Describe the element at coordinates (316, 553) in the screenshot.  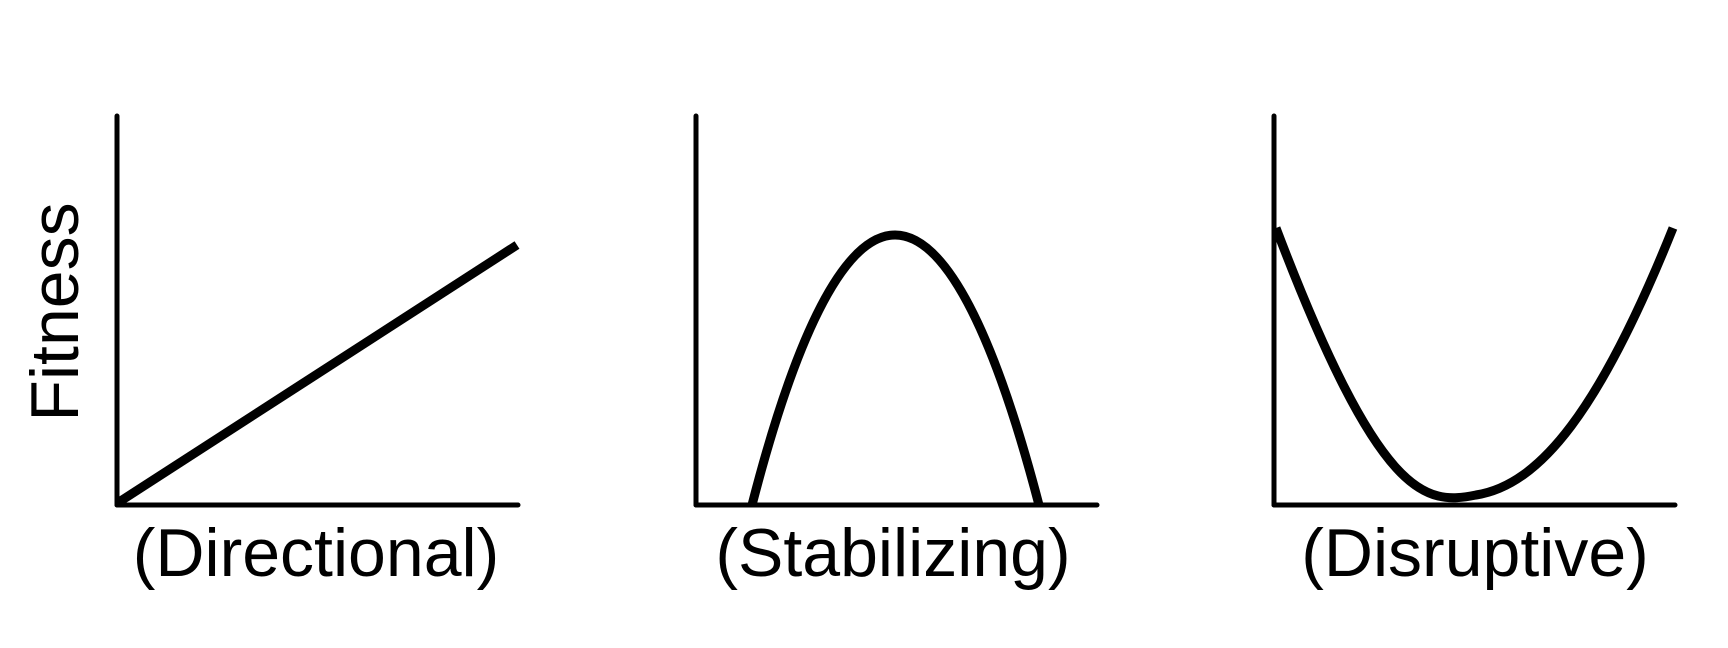
I see `panel-label-directional: (Directional)` at that location.